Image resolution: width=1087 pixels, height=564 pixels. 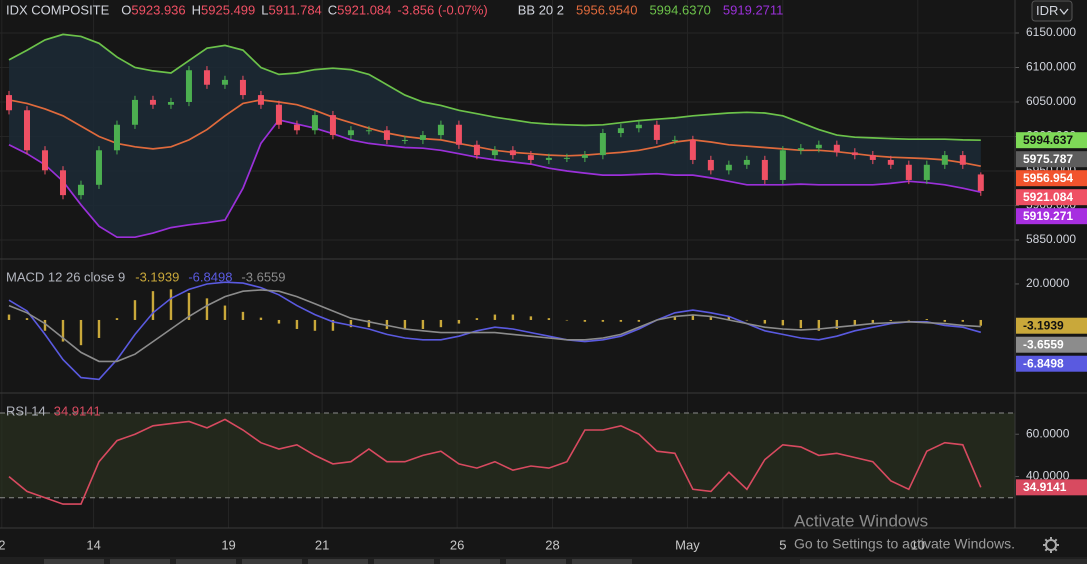 I want to click on badge-label: 5921.084, so click(x=1048, y=197).